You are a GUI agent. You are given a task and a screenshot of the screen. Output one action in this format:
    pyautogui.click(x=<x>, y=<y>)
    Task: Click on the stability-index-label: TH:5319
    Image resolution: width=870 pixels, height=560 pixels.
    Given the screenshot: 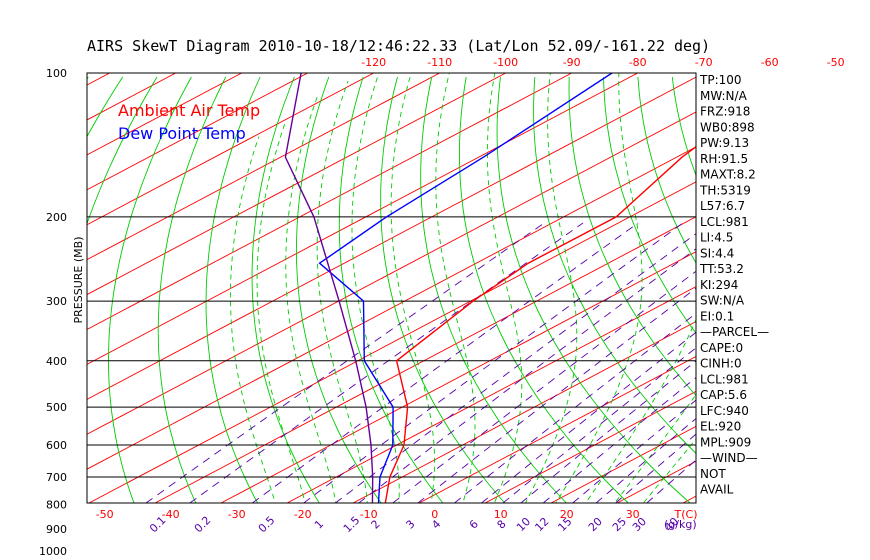 What is the action you would take?
    pyautogui.click(x=725, y=190)
    